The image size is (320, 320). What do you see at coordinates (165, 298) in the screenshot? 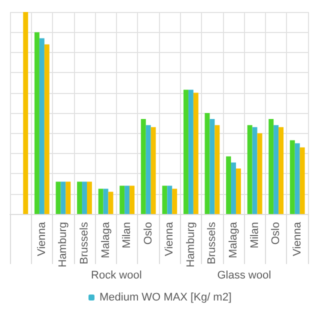
I see `legend-label: Medium WO MAX [Kg/ m2]` at bounding box center [165, 298].